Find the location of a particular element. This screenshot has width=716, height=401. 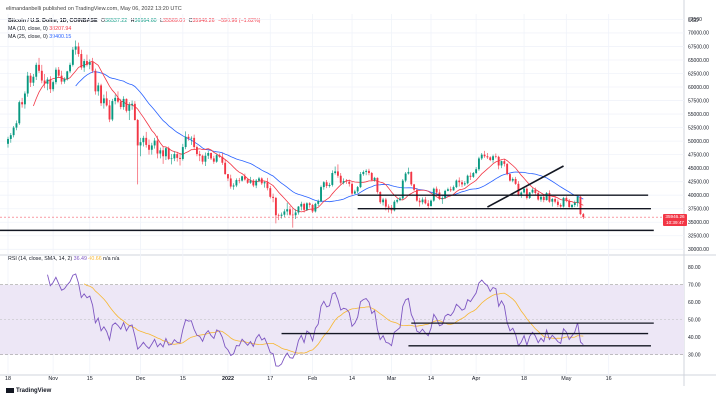

open-label: O is located at coordinates (103, 21).